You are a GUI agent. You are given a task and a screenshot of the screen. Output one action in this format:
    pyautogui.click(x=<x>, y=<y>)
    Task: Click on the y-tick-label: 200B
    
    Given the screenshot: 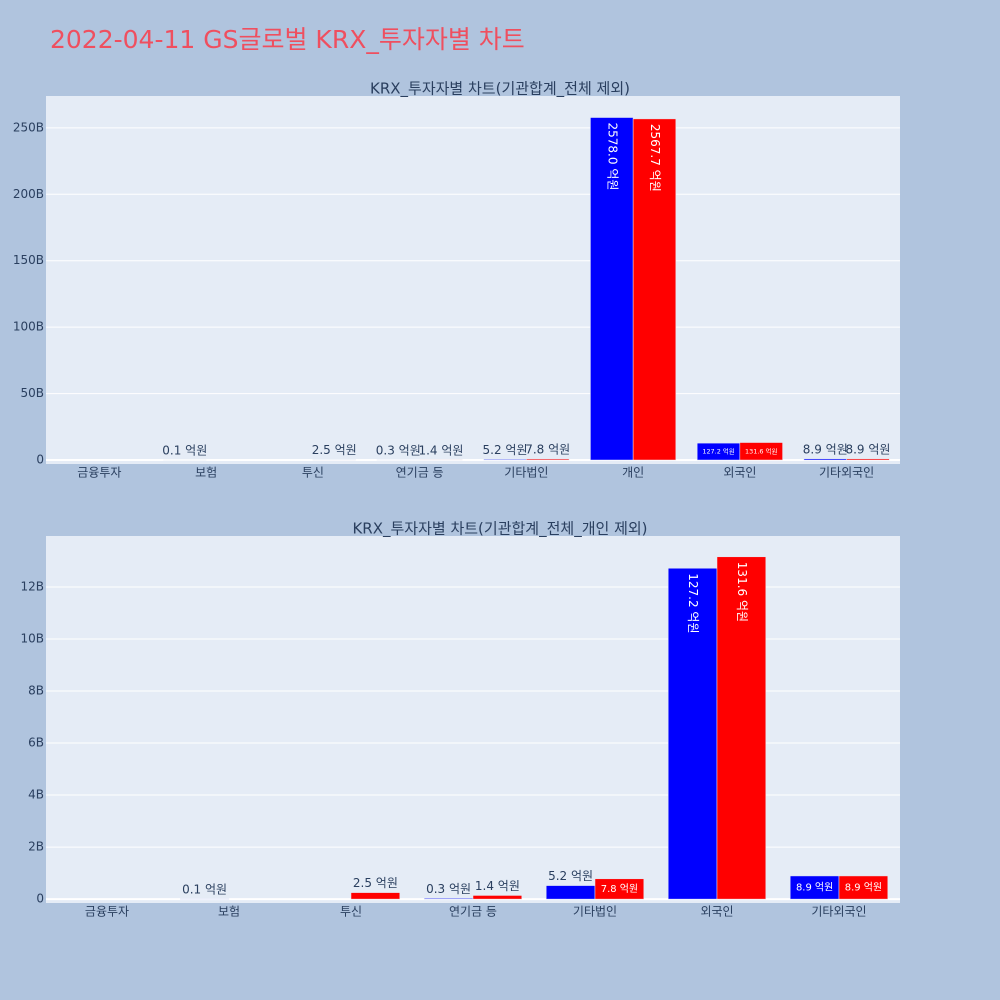 What is the action you would take?
    pyautogui.click(x=28, y=194)
    